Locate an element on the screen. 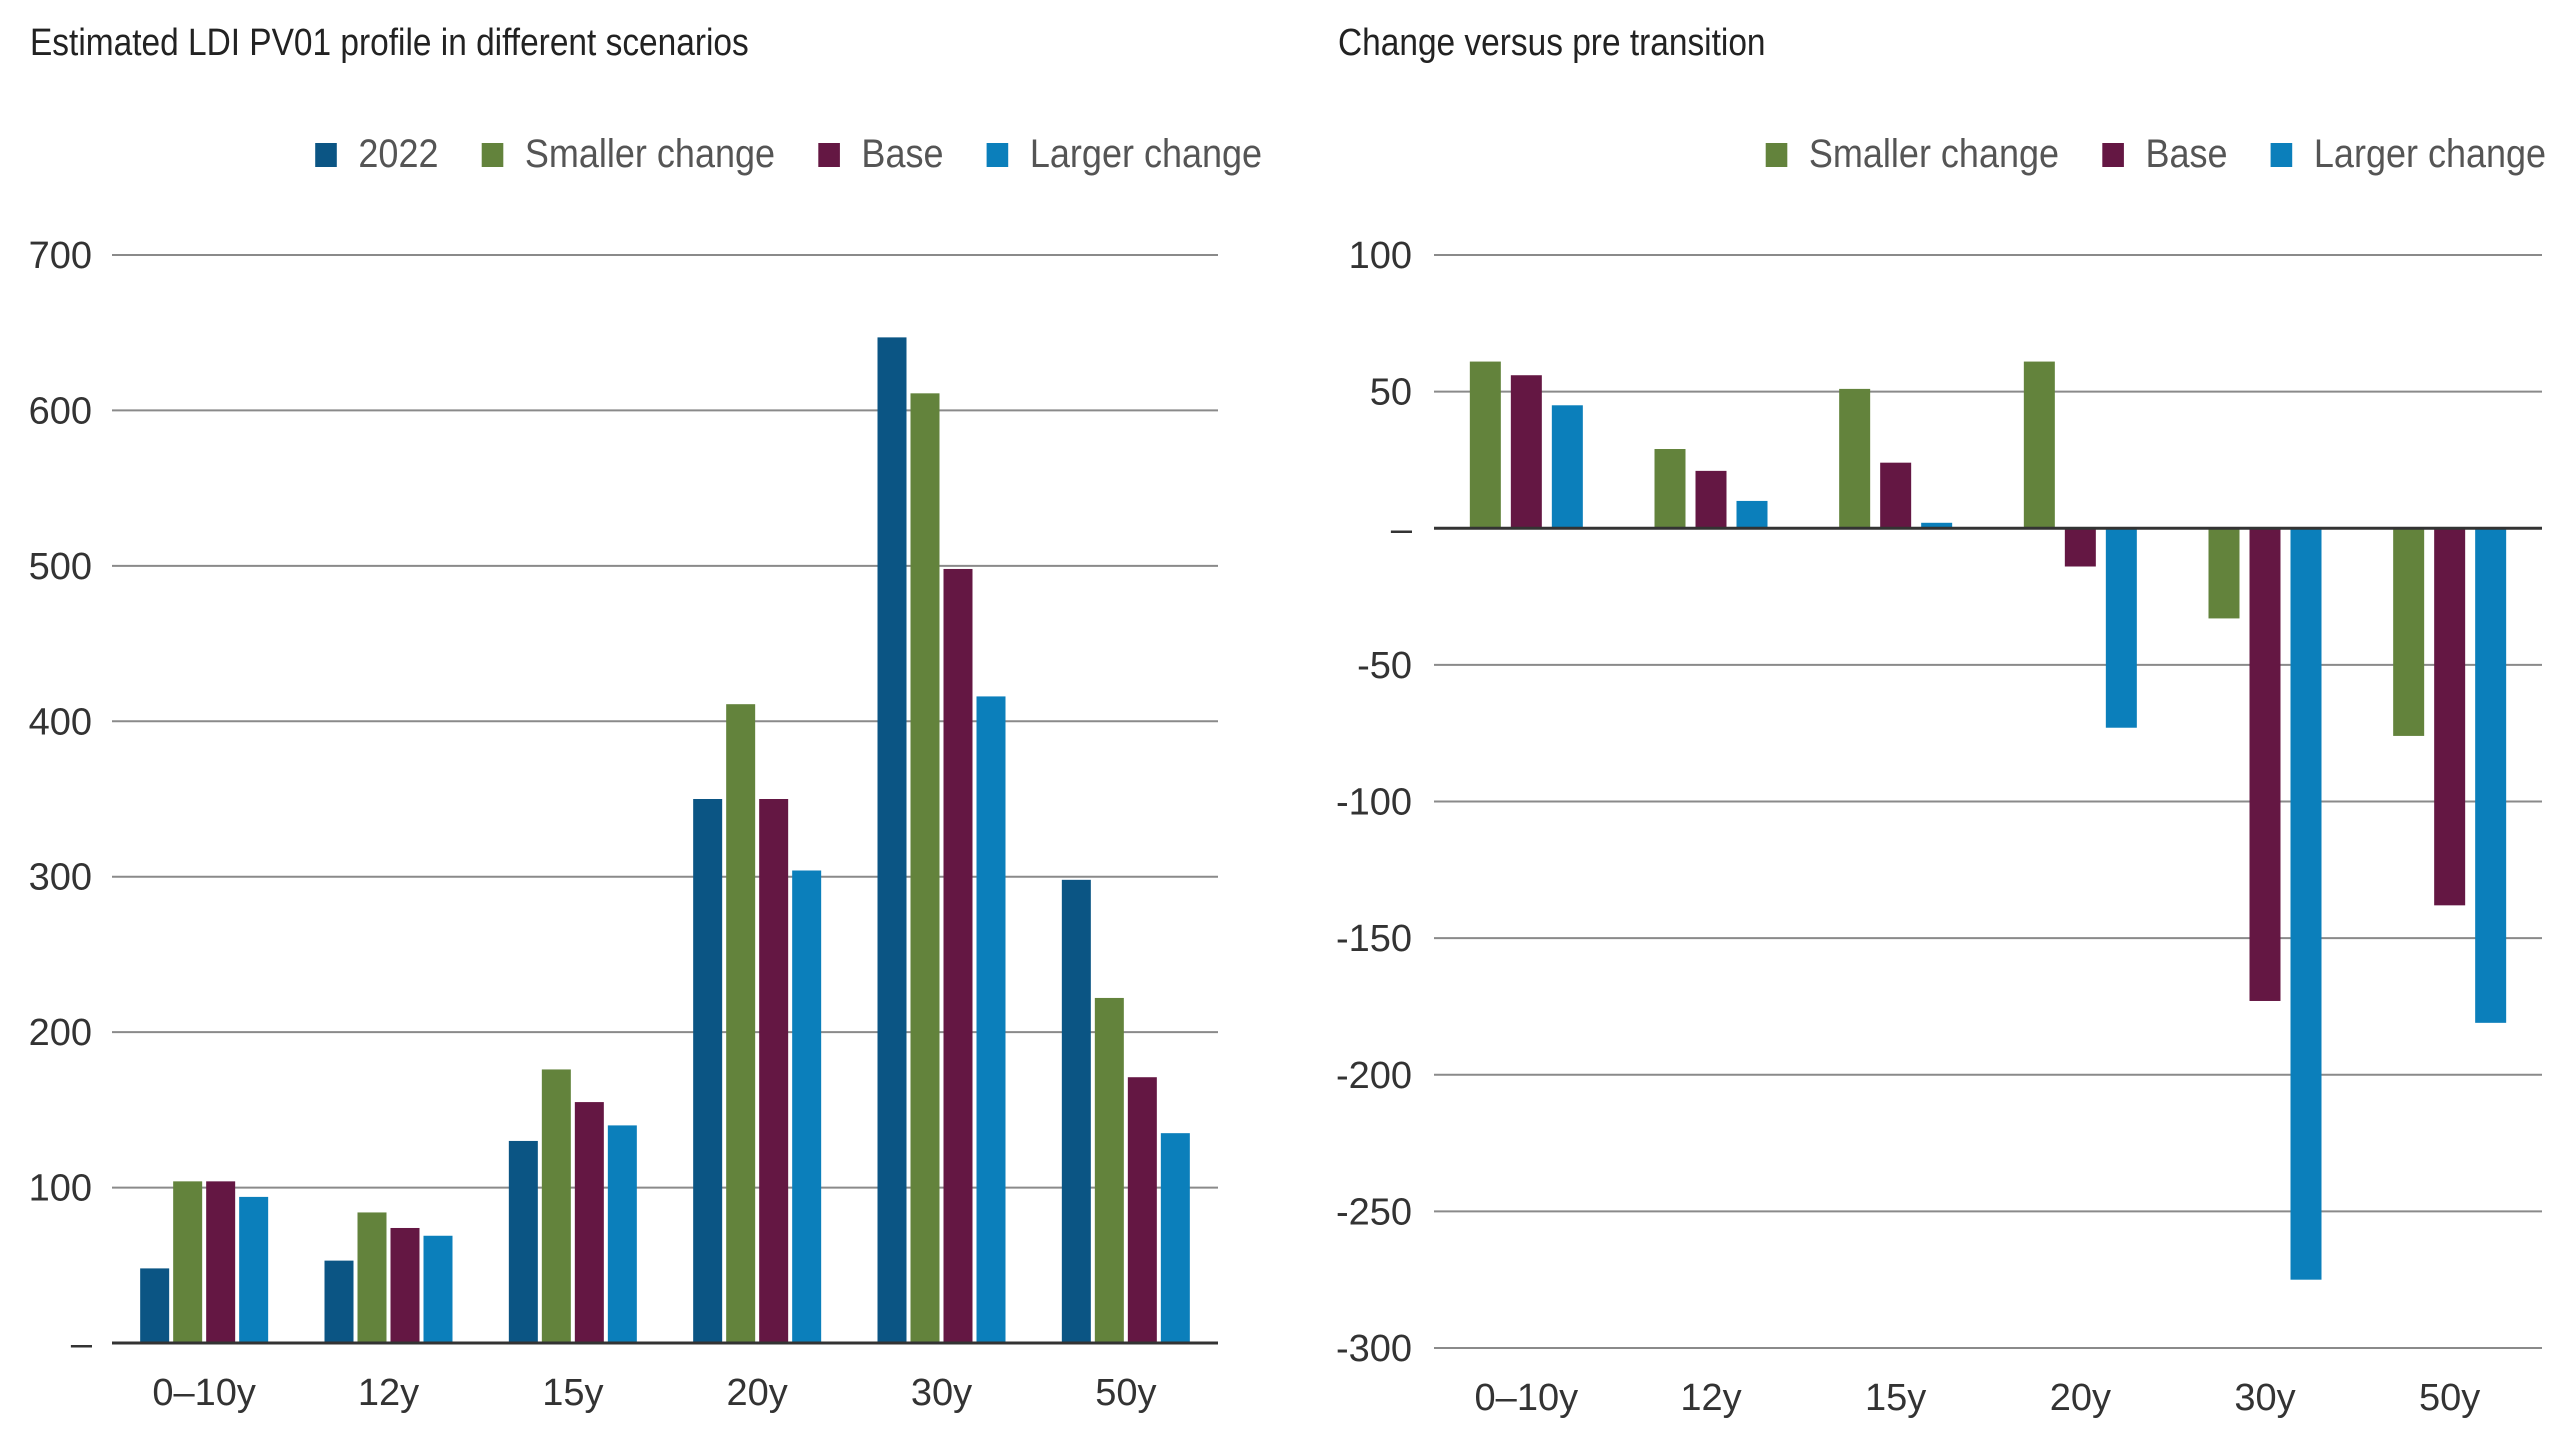 The height and width of the screenshot is (1440, 2560). bar-2022-30y is located at coordinates (892, 840).